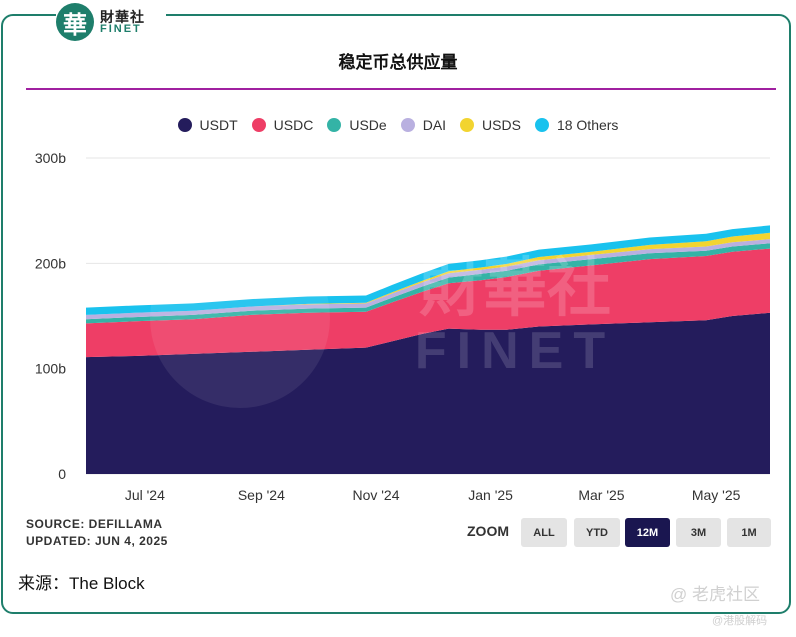 Image resolution: width=796 pixels, height=637 pixels. I want to click on legend-item: USDC, so click(282, 125).